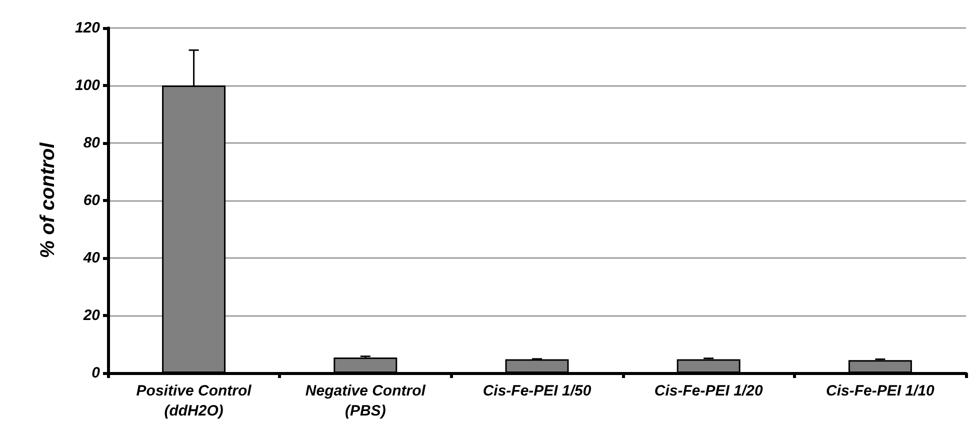 This screenshot has width=977, height=447. I want to click on y-tick-label: 80, so click(92, 143).